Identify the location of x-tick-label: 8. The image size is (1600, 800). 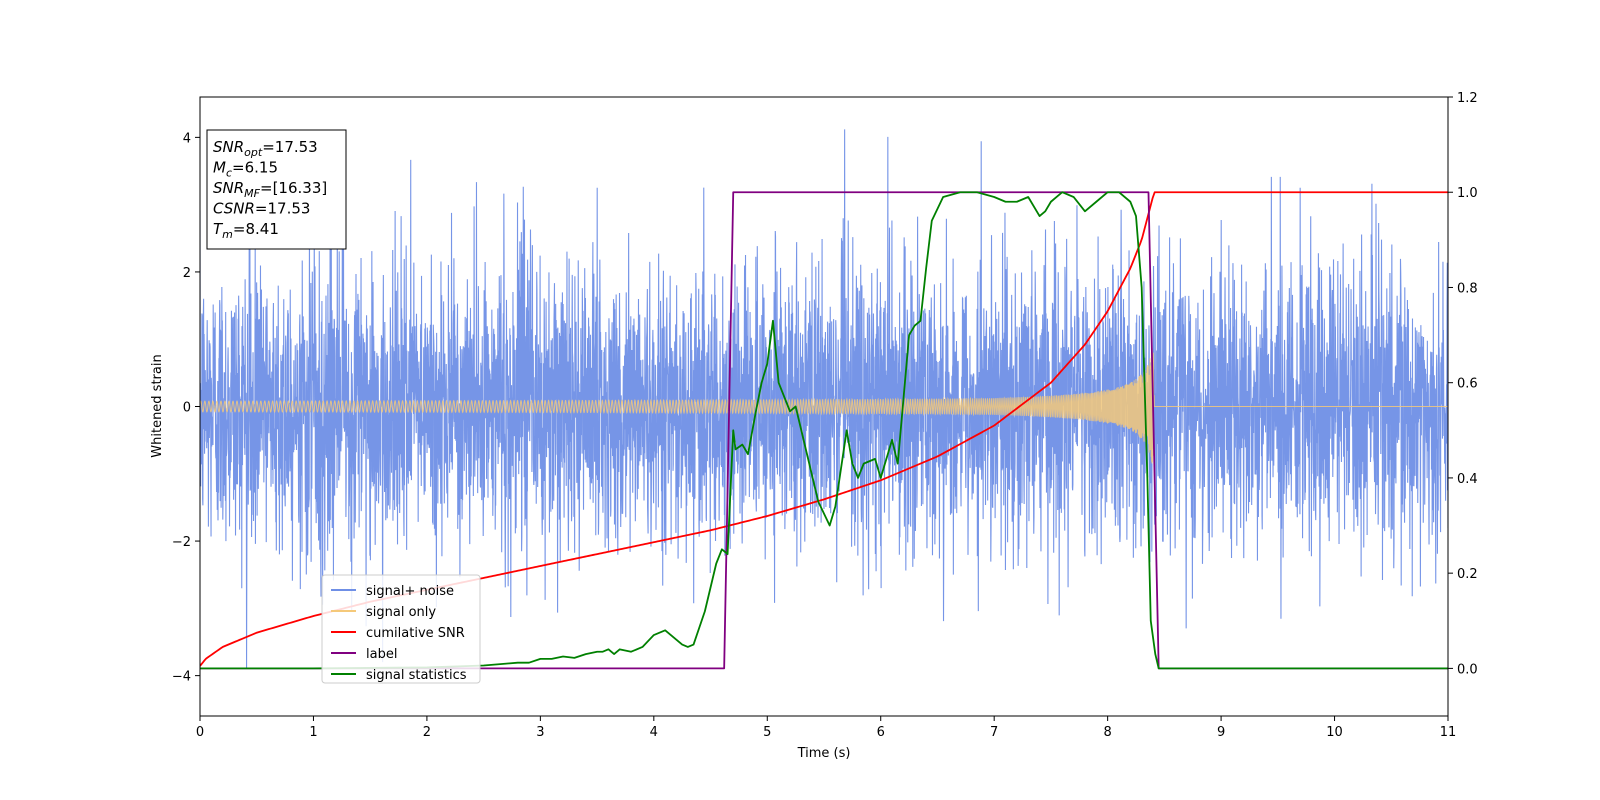
(1107, 732).